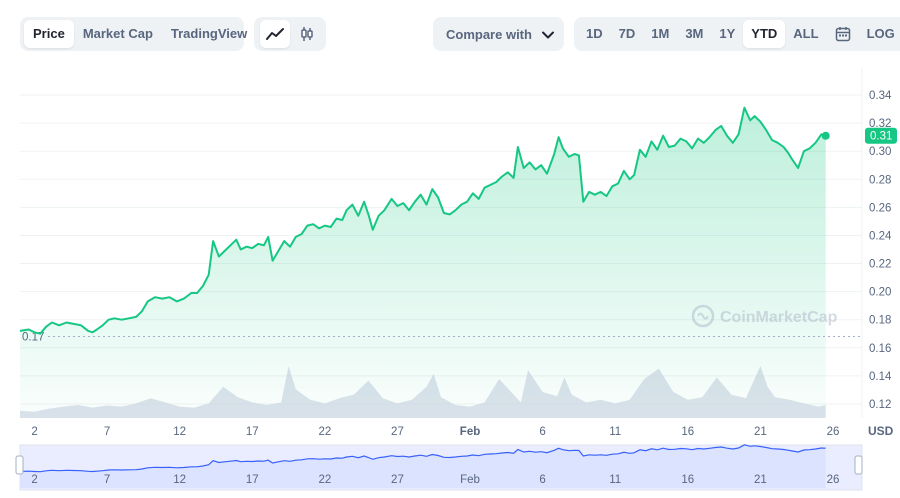 This screenshot has height=498, width=900. What do you see at coordinates (833, 480) in the screenshot?
I see `navigator-tick-label: 26` at bounding box center [833, 480].